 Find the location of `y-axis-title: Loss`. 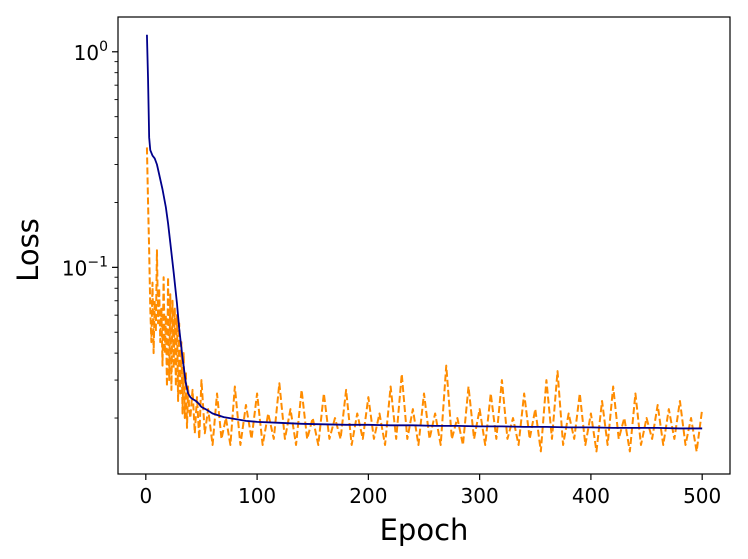

y-axis-title: Loss is located at coordinates (28, 250).